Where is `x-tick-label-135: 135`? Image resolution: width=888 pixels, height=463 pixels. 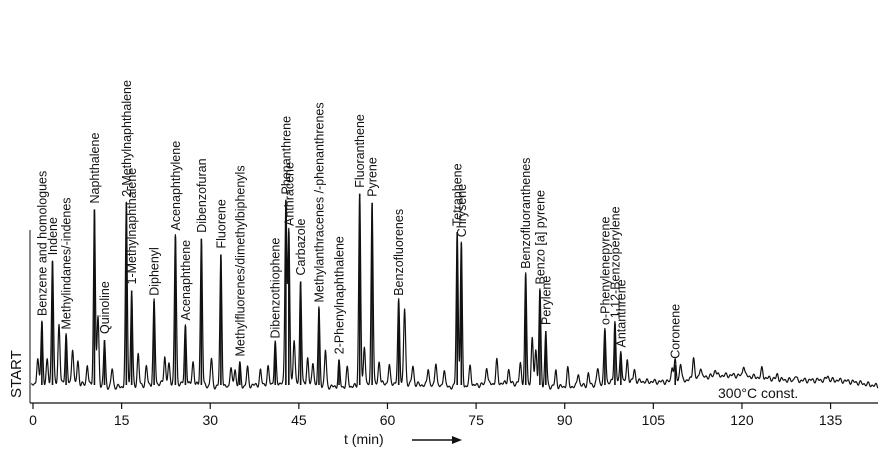 x-tick-label-135: 135 is located at coordinates (831, 420).